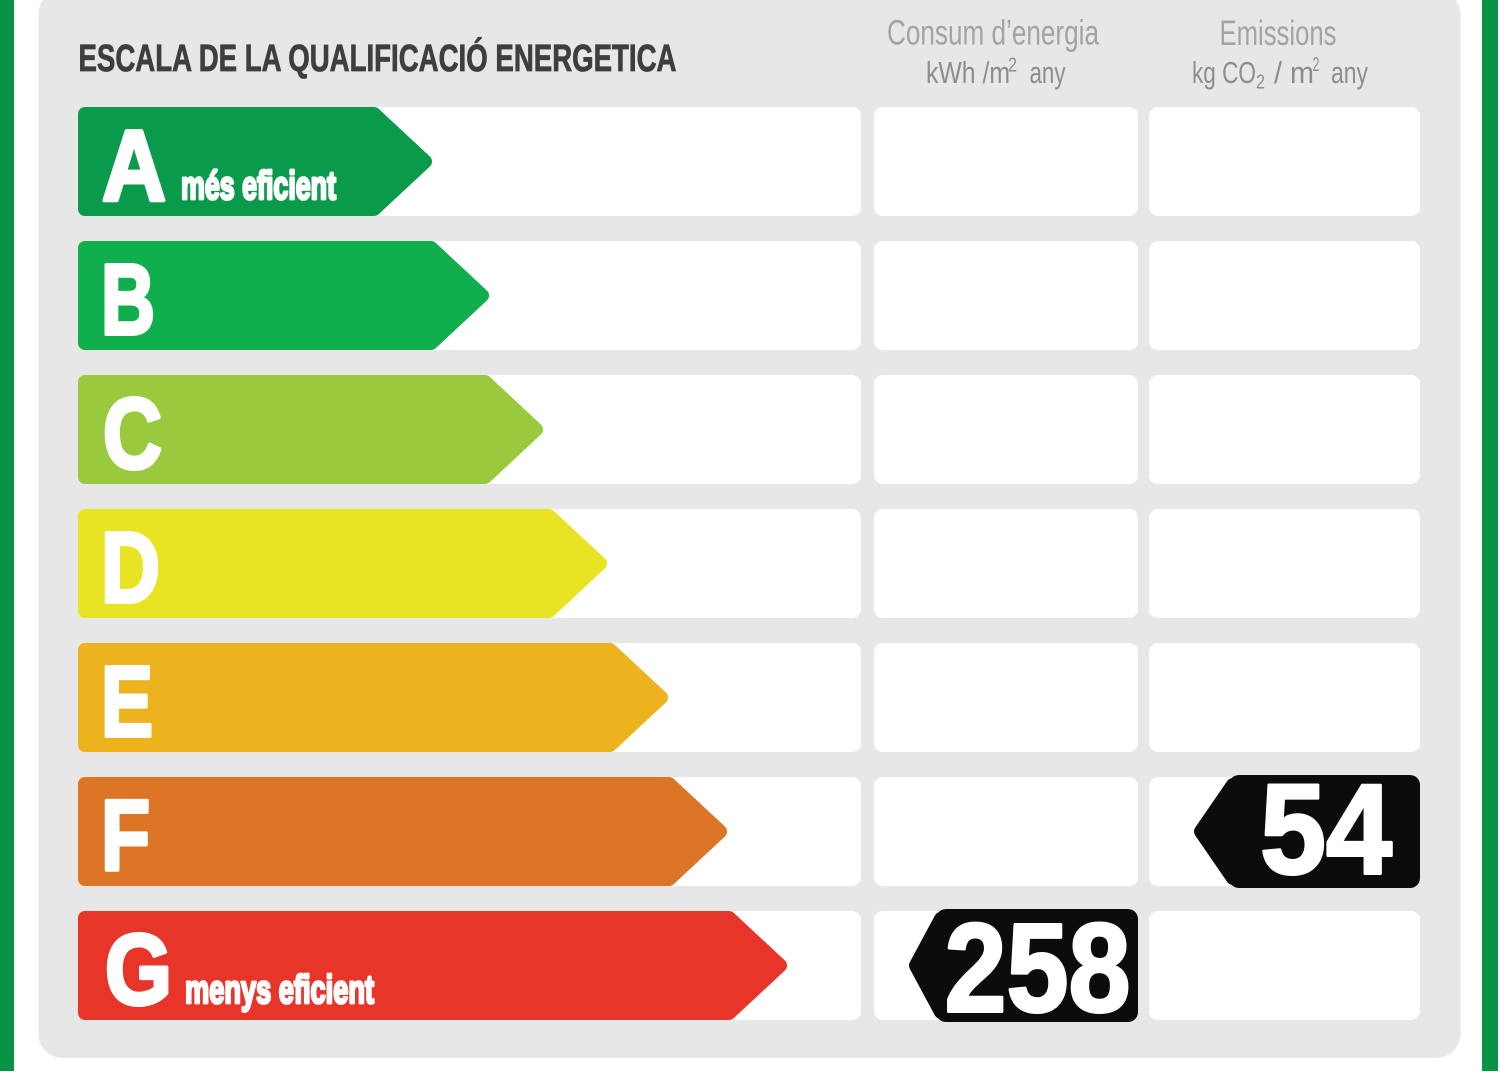 This screenshot has width=1500, height=1076. I want to click on svg-text: Consum d’energia, so click(993, 33).